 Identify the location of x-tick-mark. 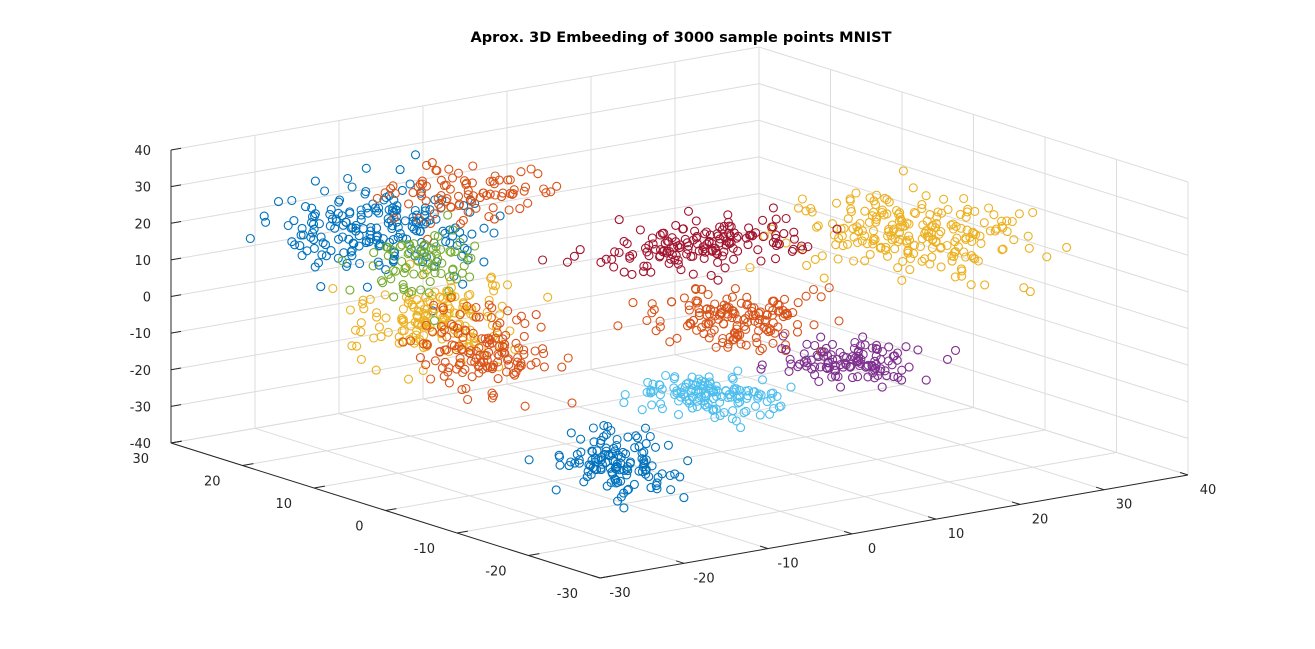
(1184, 474).